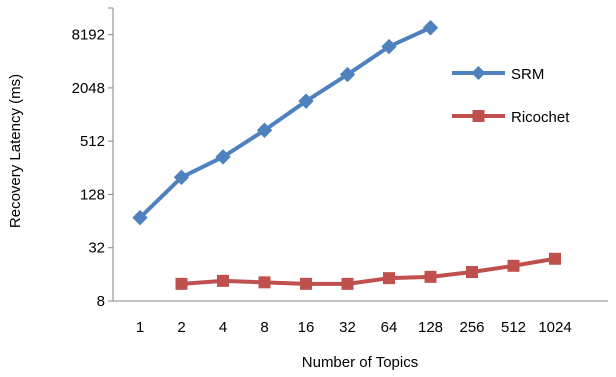  I want to click on y-tick-label: 32, so click(96, 248).